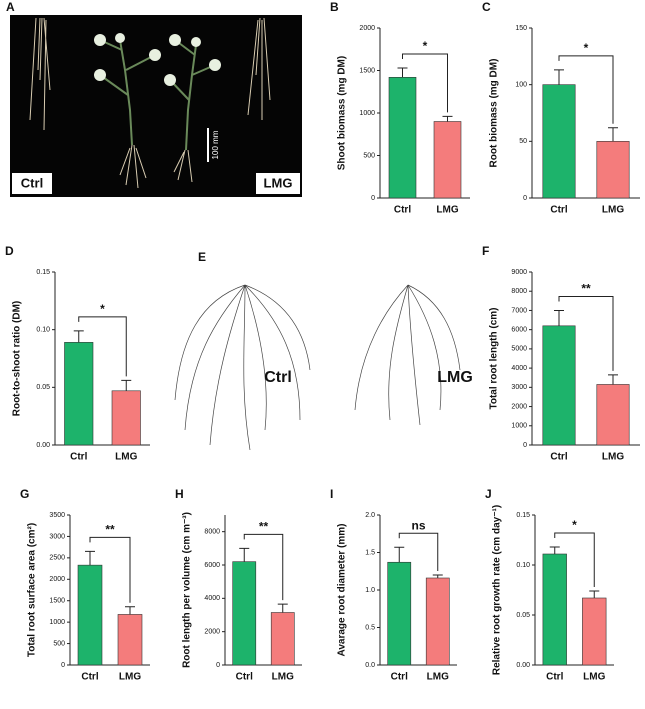 Image resolution: width=645 pixels, height=709 pixels. Describe the element at coordinates (367, 113) in the screenshot. I see `y-tick-label: 1000` at that location.